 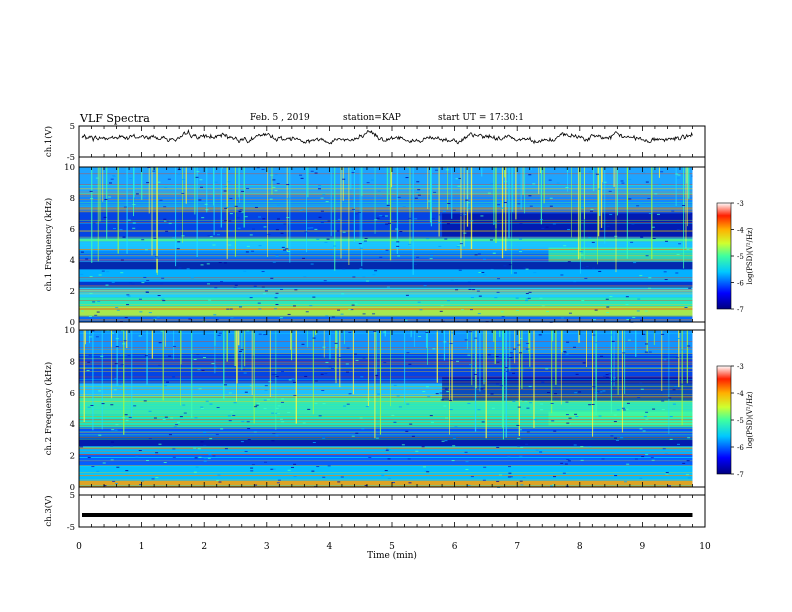 I want to click on x-axis-label: Time (min), so click(x=392, y=555).